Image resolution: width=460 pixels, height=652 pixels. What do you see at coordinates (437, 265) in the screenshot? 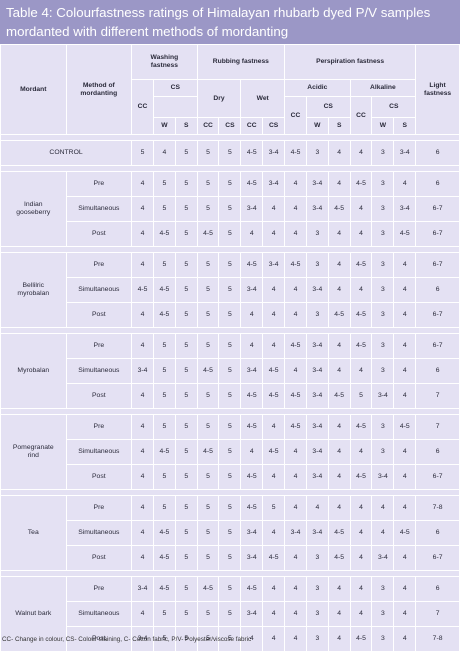
I see `rating-cell: 6-7` at bounding box center [437, 265].